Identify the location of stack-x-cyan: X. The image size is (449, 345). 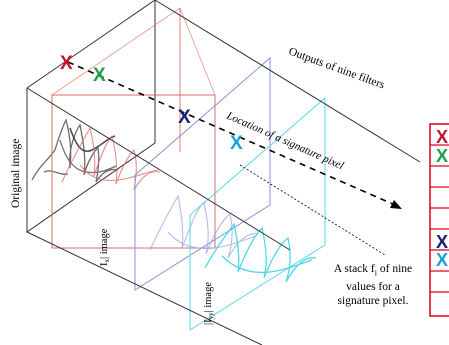
(442, 260).